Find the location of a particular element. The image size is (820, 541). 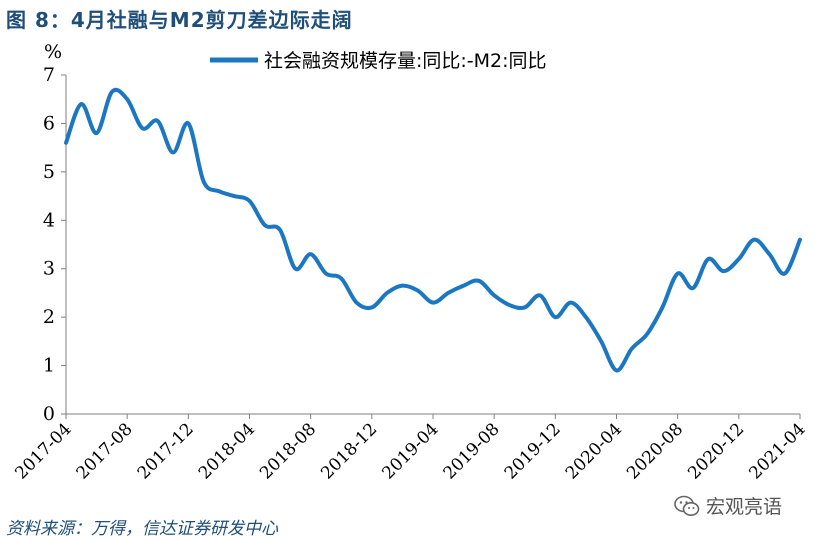

y-tick-label: 2 is located at coordinates (49, 317).